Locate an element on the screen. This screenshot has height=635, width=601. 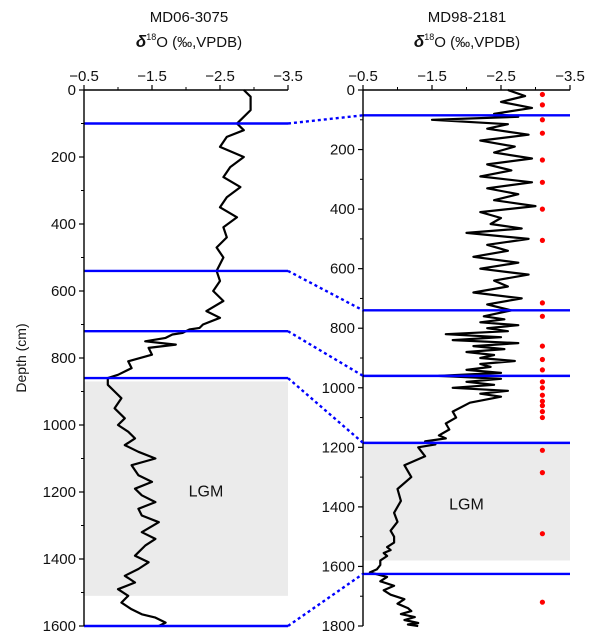
right-unit-label: δ18O (‰,VPDB) is located at coordinates (467, 41).